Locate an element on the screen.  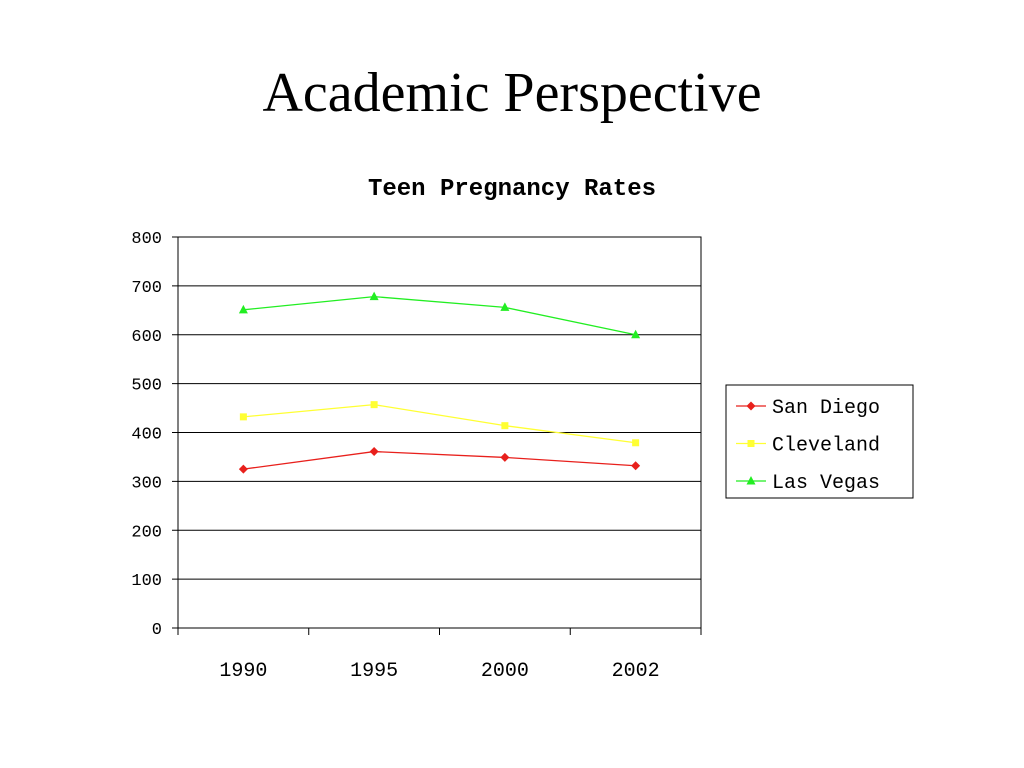
legend-box is located at coordinates (819, 441).